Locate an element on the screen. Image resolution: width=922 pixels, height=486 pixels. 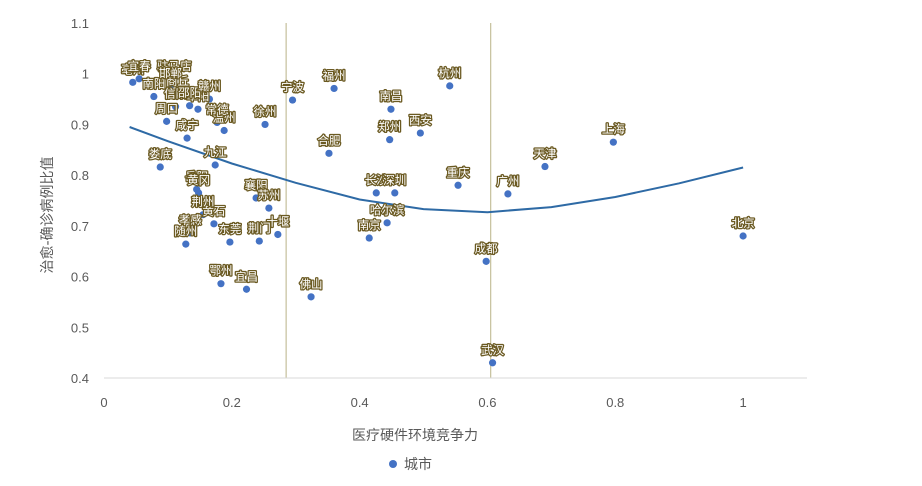
point-label: 合肥 is located at coordinates (328, 140).